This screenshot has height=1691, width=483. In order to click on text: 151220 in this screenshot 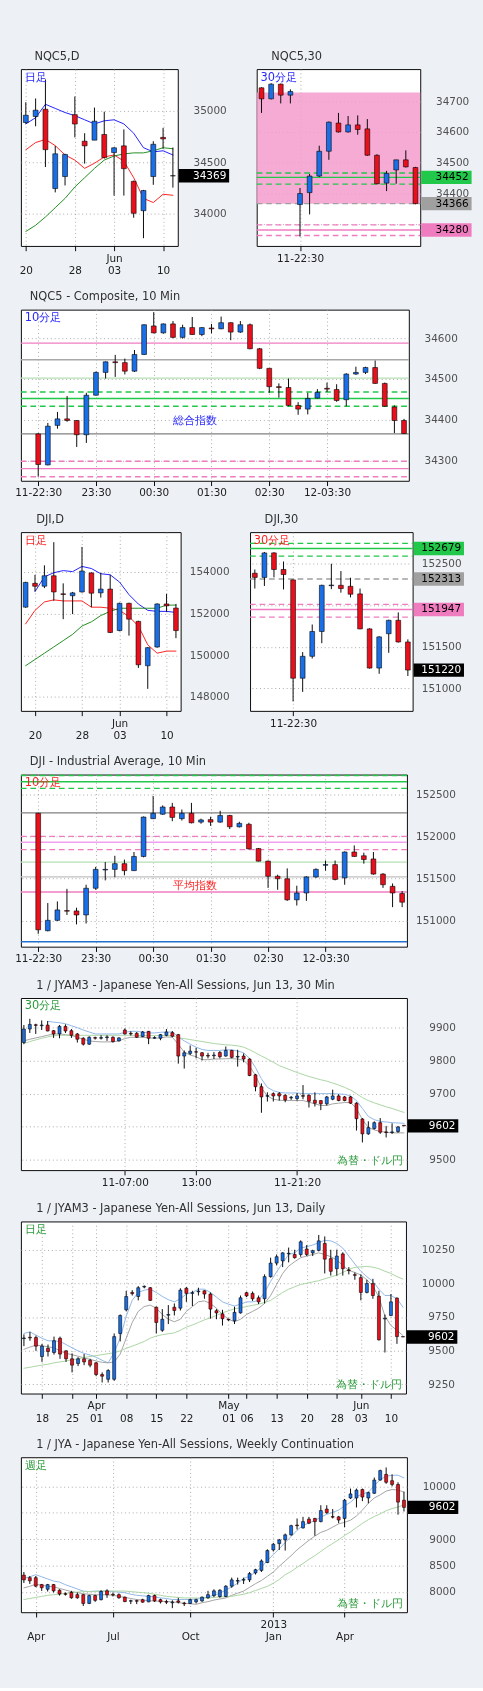, I will do `click(441, 668)`.